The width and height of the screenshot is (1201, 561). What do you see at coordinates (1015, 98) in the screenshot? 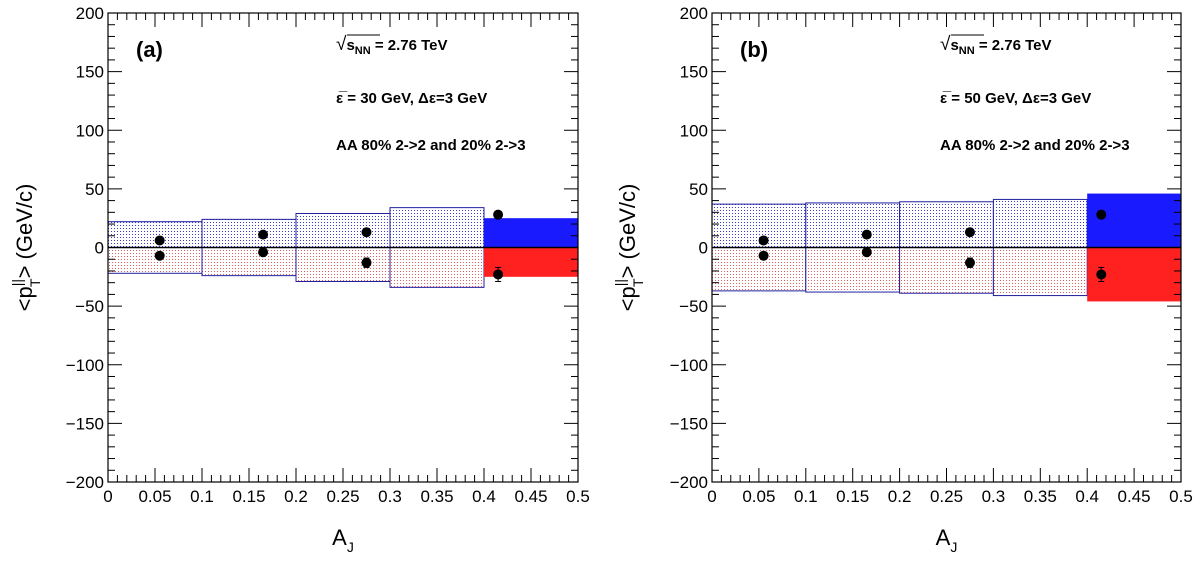
I see `epsilon-annotation: ε̅ = 50 GeV, Δε=3 GeV` at bounding box center [1015, 98].